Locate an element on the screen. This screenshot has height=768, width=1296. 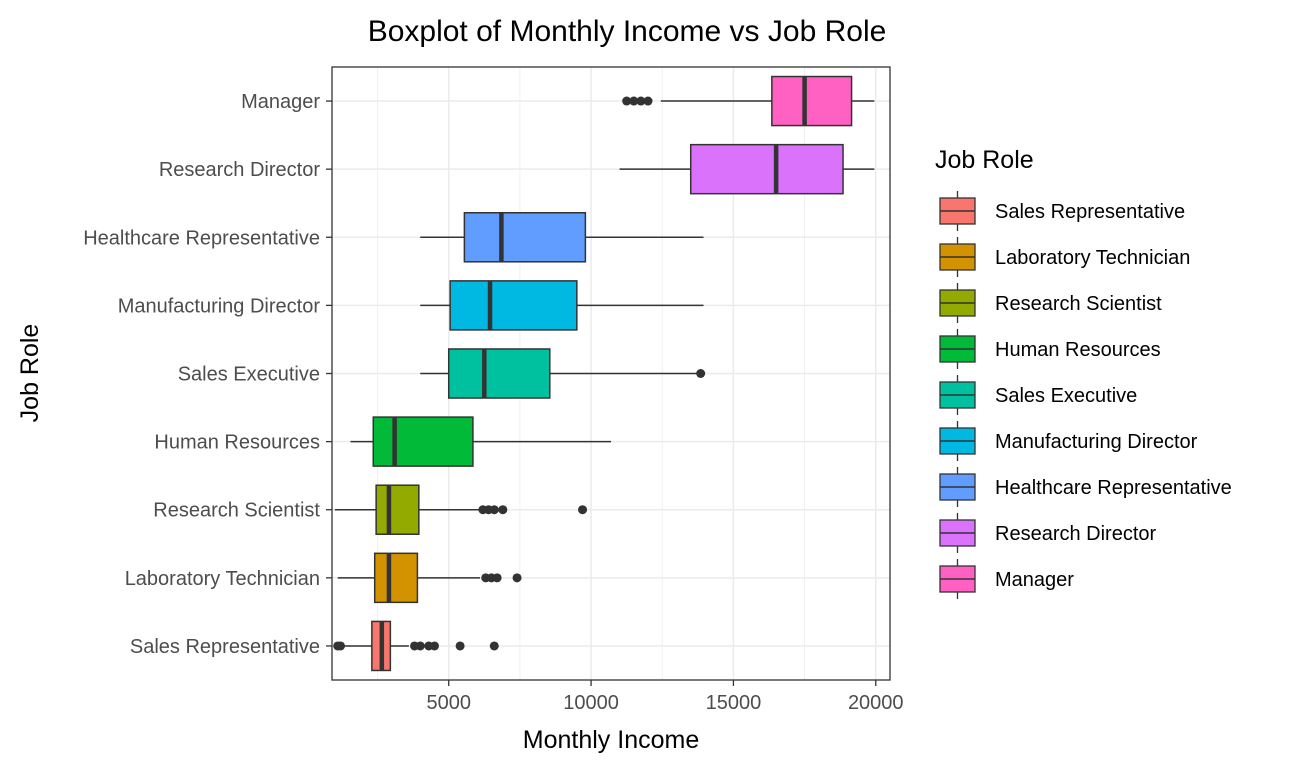
legend-item: Sales Executive is located at coordinates (1038, 395).